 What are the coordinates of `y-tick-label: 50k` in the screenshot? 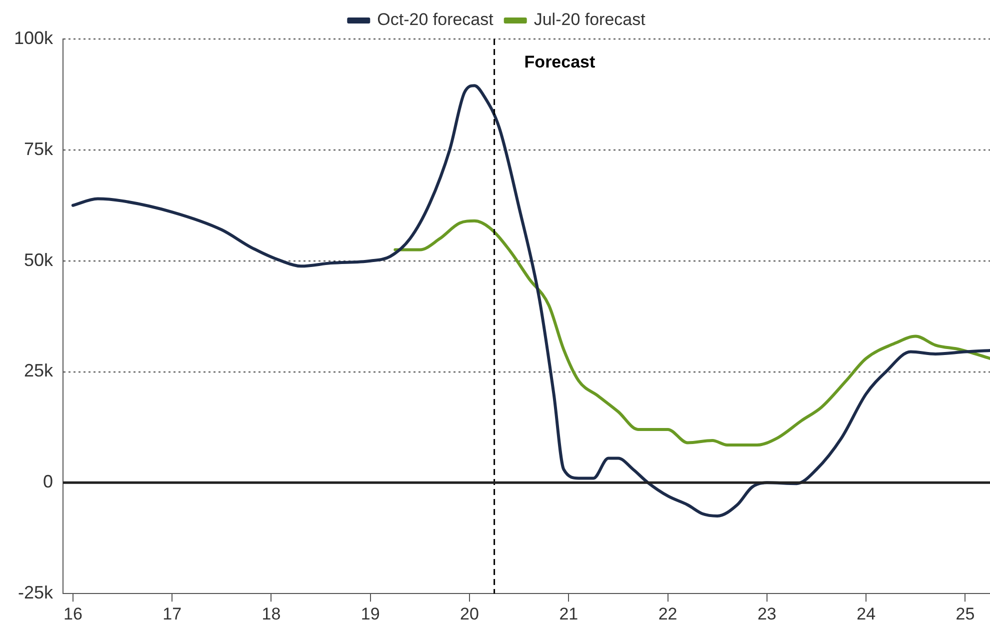 It's located at (39, 260).